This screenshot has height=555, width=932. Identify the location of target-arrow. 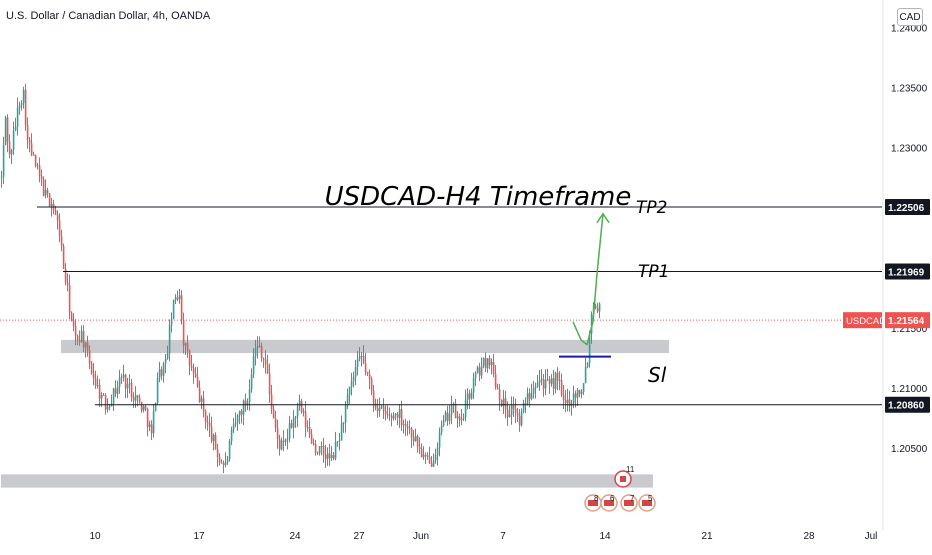
(588, 279).